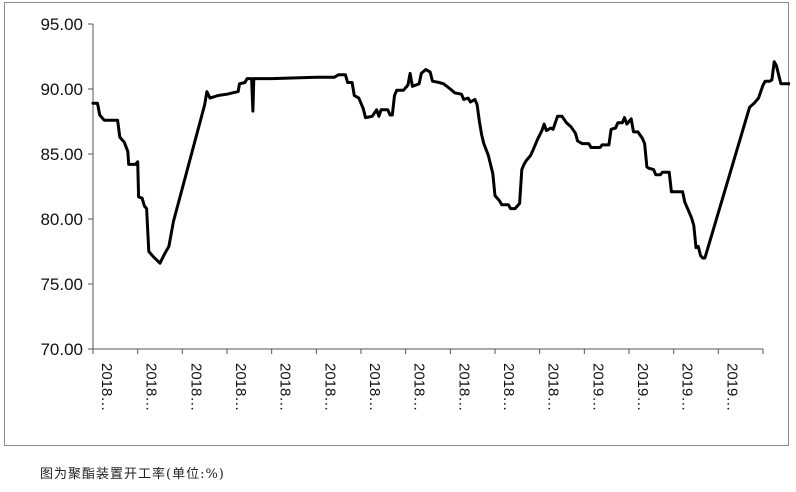  I want to click on chart-caption: 图为聚酯装置开工率(单位:%), so click(132, 474).